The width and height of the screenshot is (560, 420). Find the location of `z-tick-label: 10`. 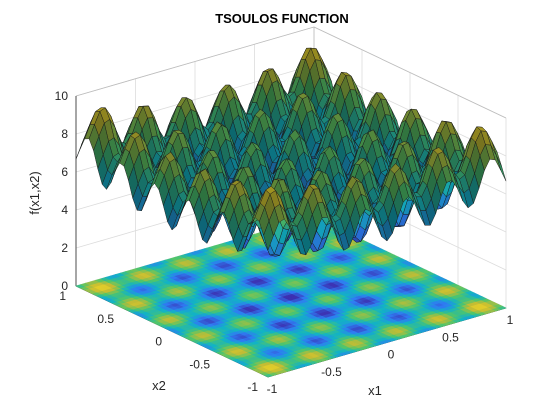

z-tick-label: 10 is located at coordinates (62, 96).